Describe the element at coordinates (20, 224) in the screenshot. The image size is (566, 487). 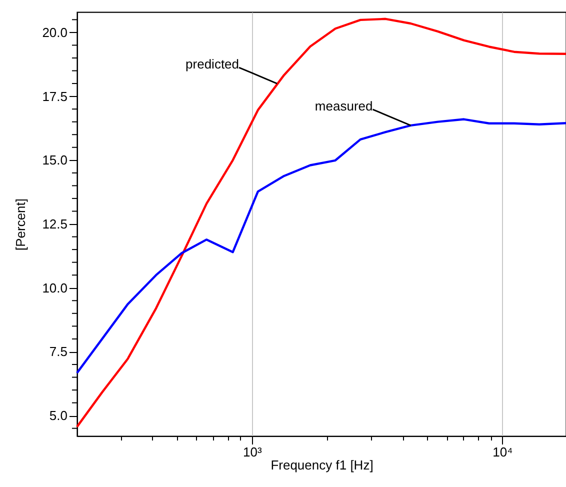
I see `y-axis-title: [Percent]` at that location.